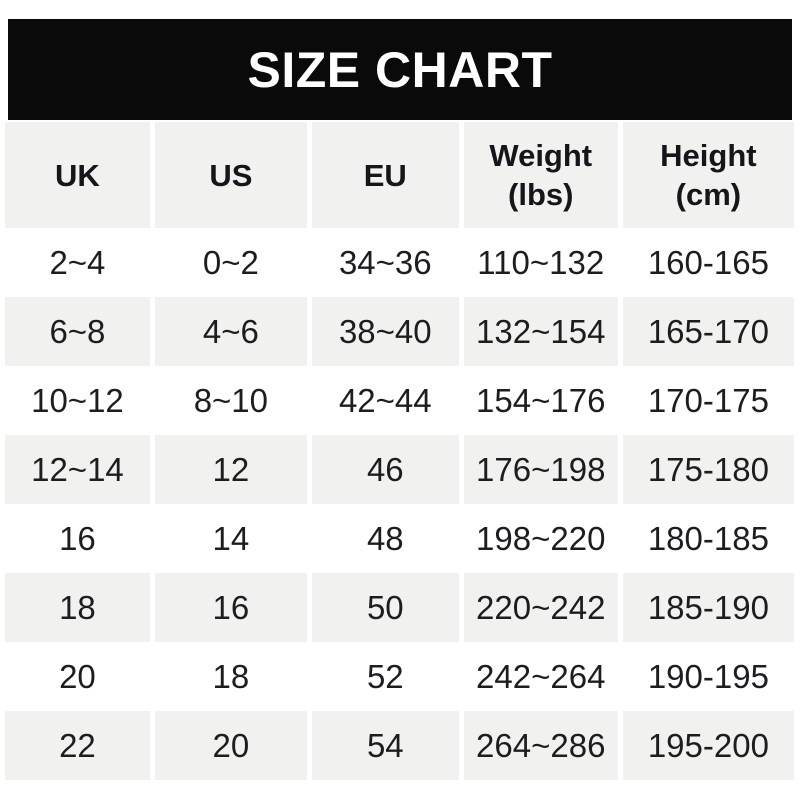 This screenshot has width=800, height=800. What do you see at coordinates (540, 607) in the screenshot?
I see `table-cell: 220~242` at bounding box center [540, 607].